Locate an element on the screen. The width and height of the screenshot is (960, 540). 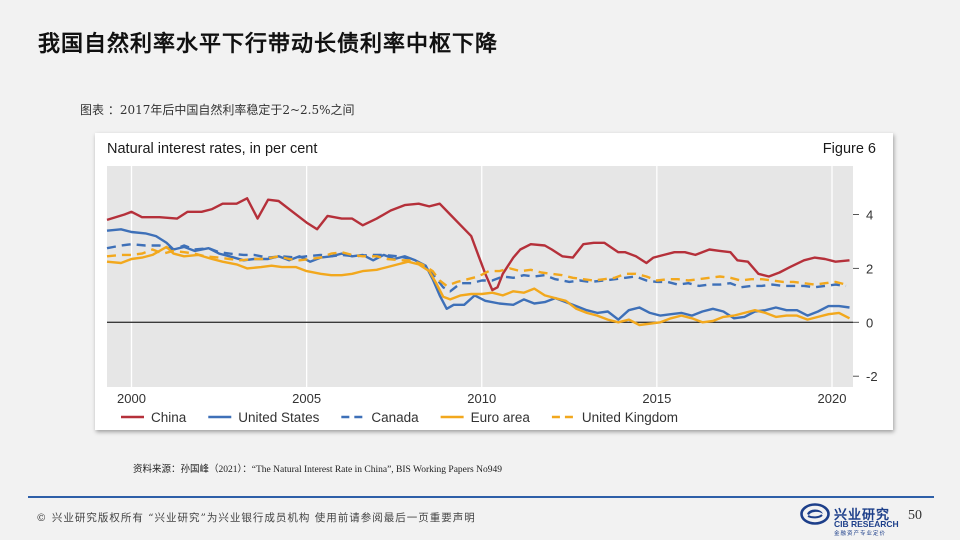
chart-title: Natural interest rates, in per cent is located at coordinates (212, 149).